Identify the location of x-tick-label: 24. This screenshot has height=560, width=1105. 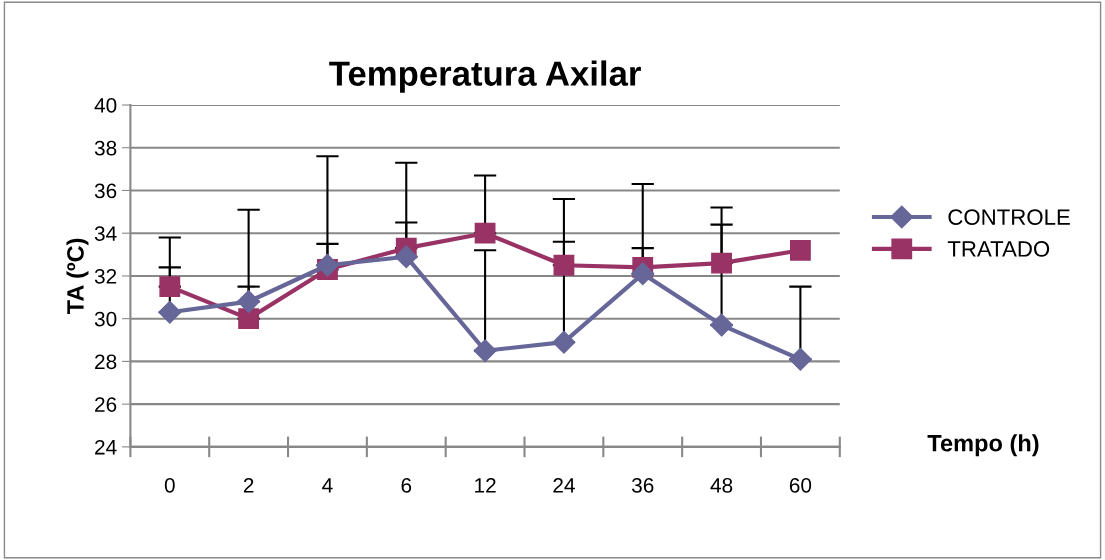
(564, 485).